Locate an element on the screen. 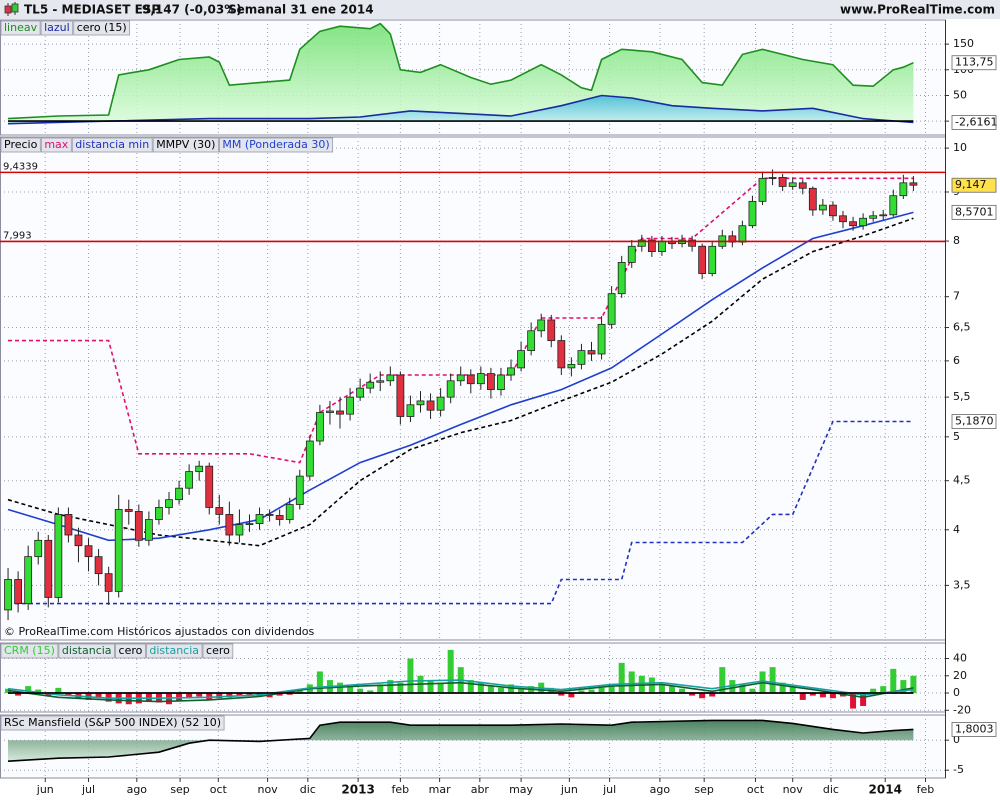 The height and width of the screenshot is (804, 1000). y-tick-label: 5,5 is located at coordinates (962, 396).